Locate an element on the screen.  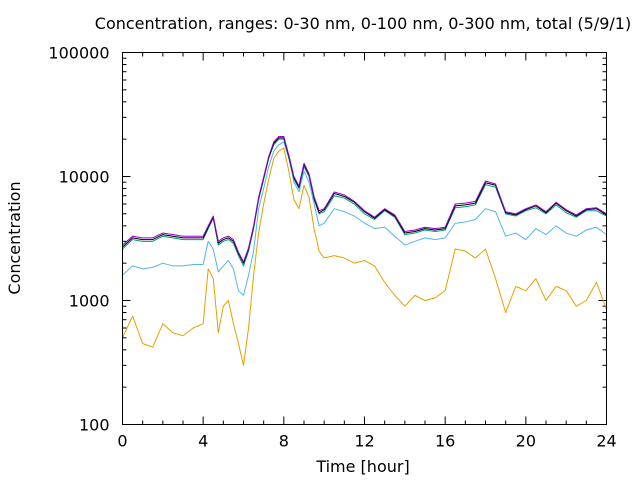
x-tick-label: 0 is located at coordinates (122, 441).